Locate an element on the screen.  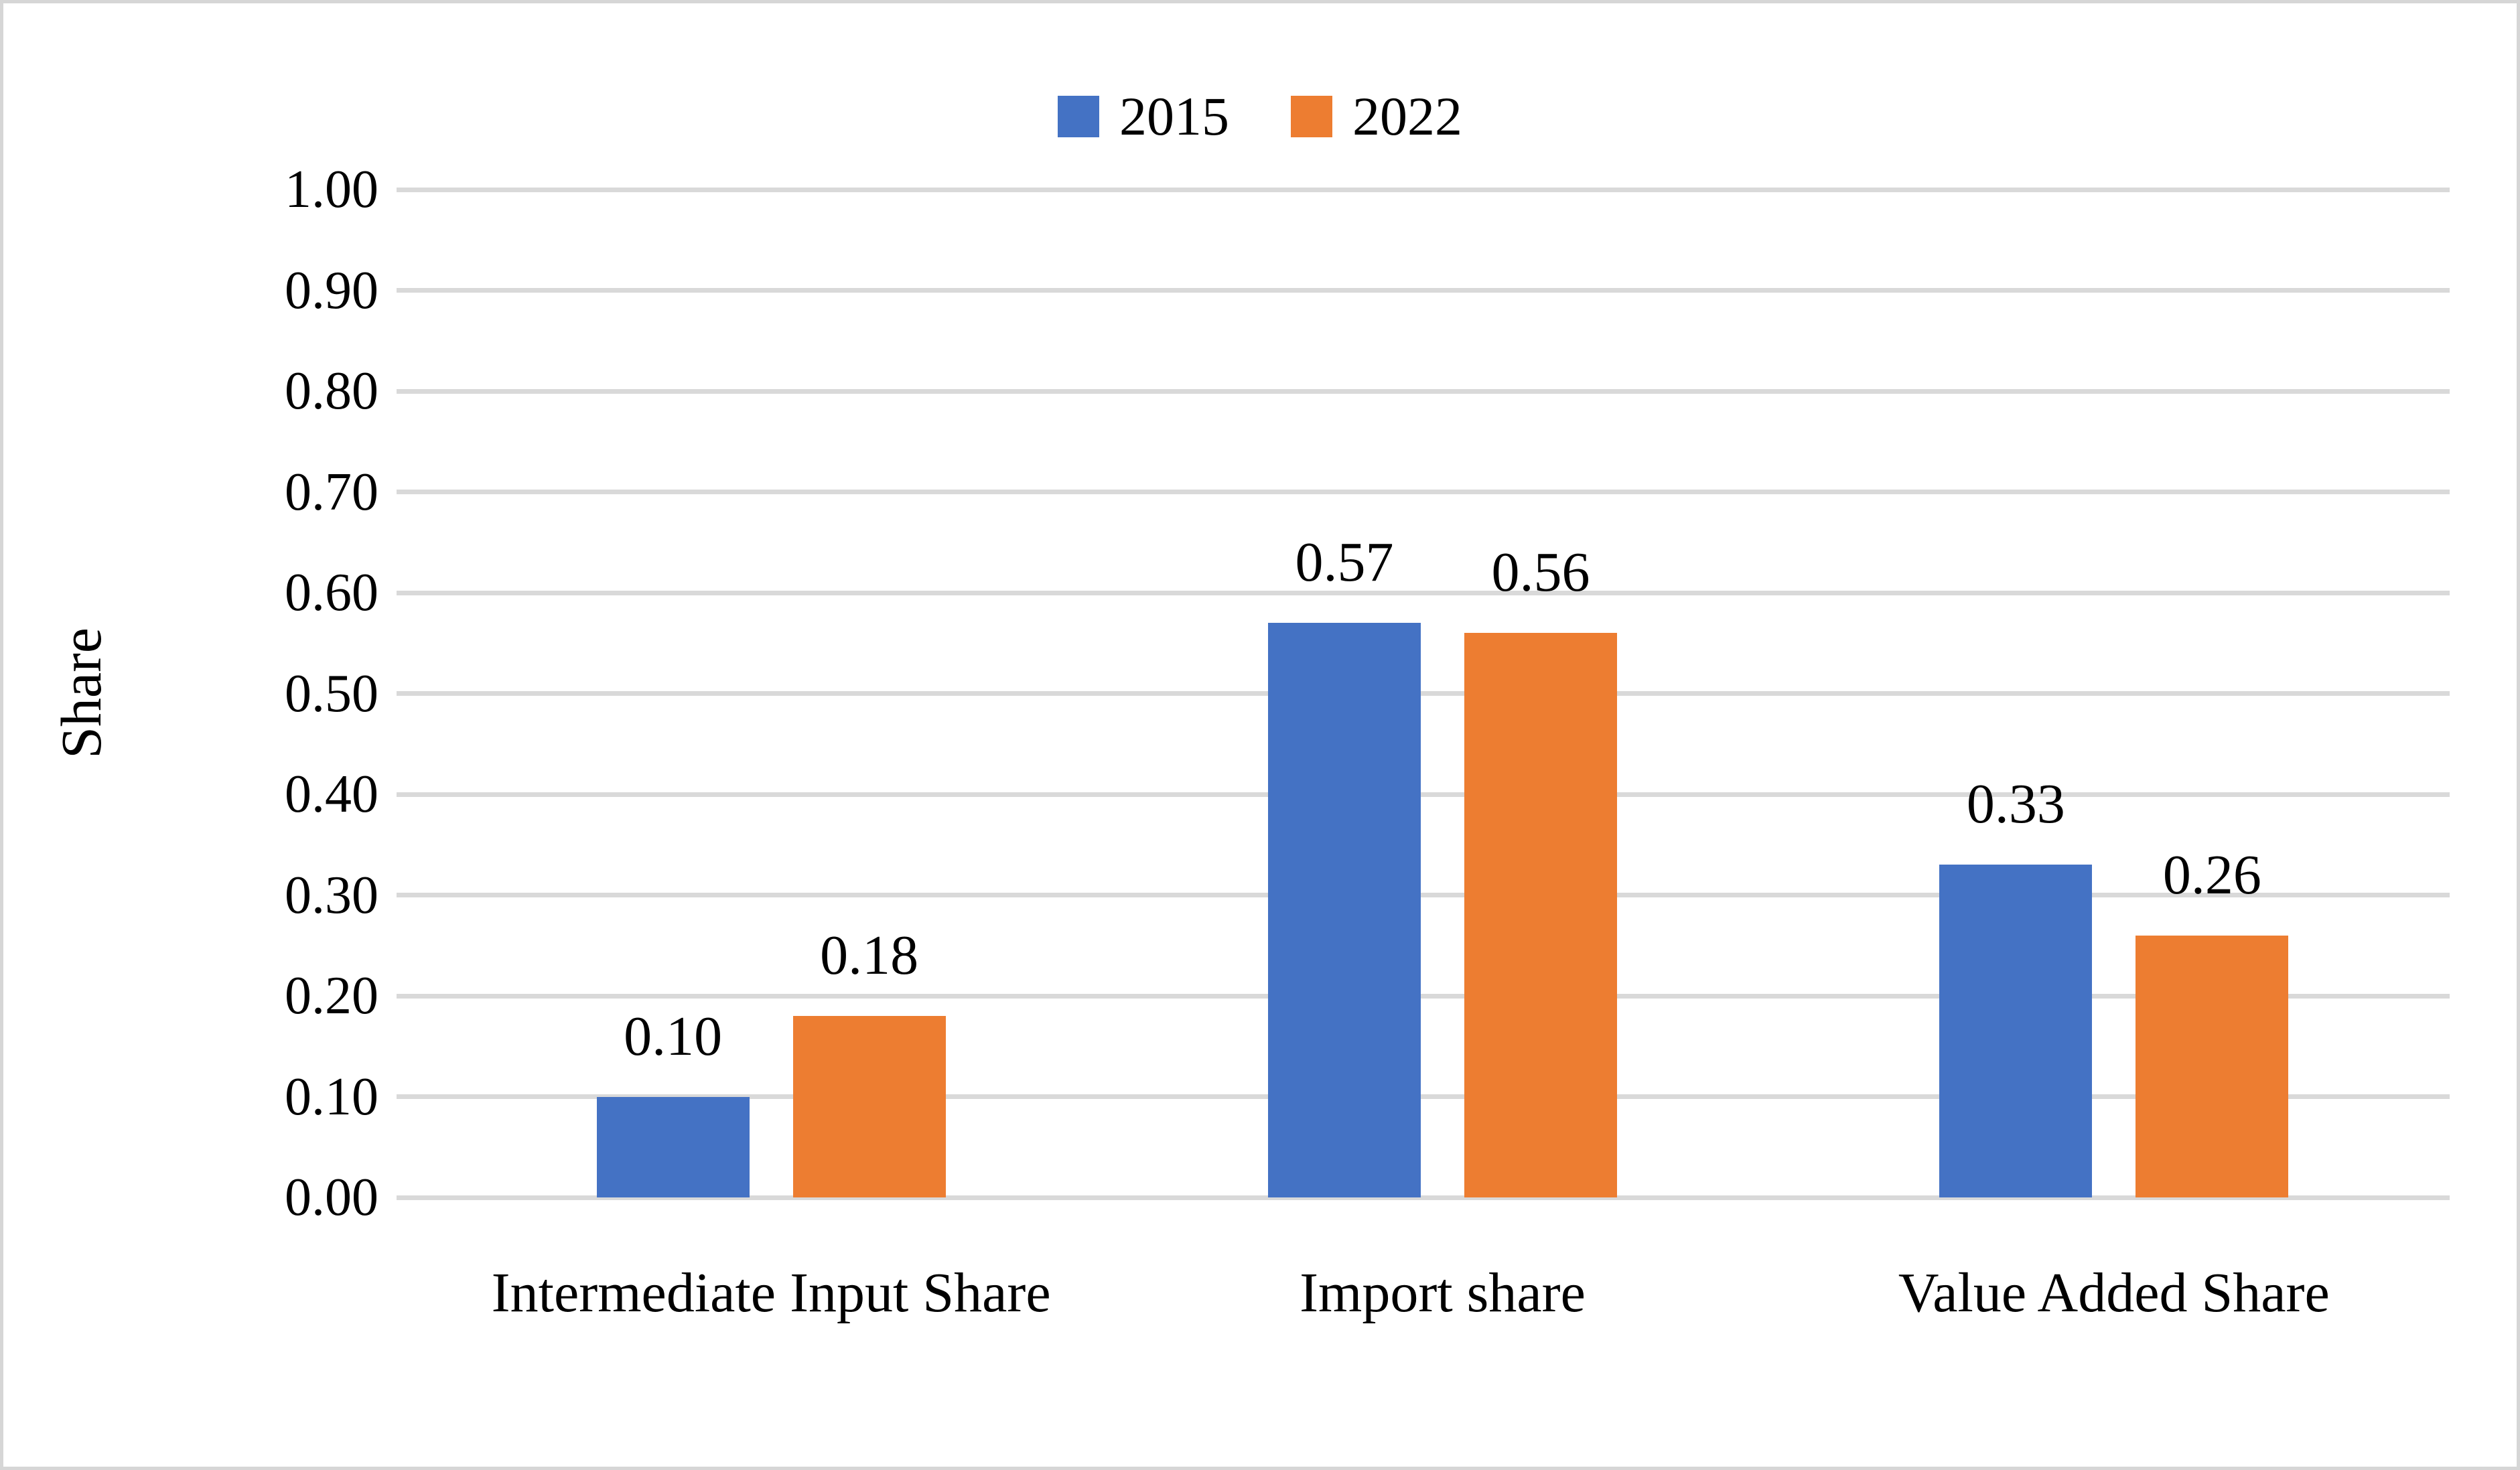
value-label-2015-intermediate-input-share: 0.10 is located at coordinates (673, 1036).